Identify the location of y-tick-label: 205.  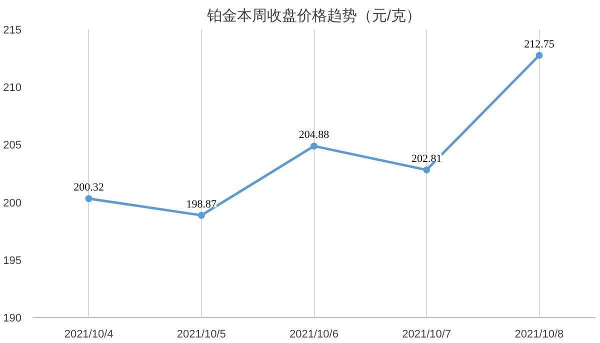
(12, 146).